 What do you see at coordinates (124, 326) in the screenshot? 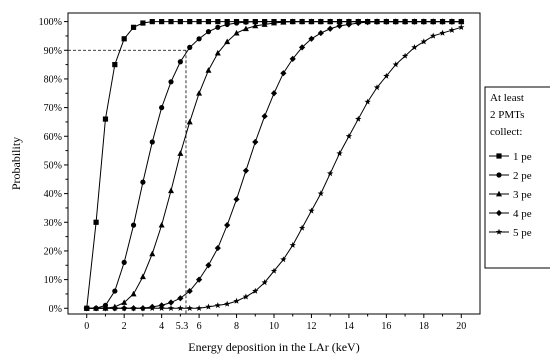
I see `x-tick-label: 2` at bounding box center [124, 326].